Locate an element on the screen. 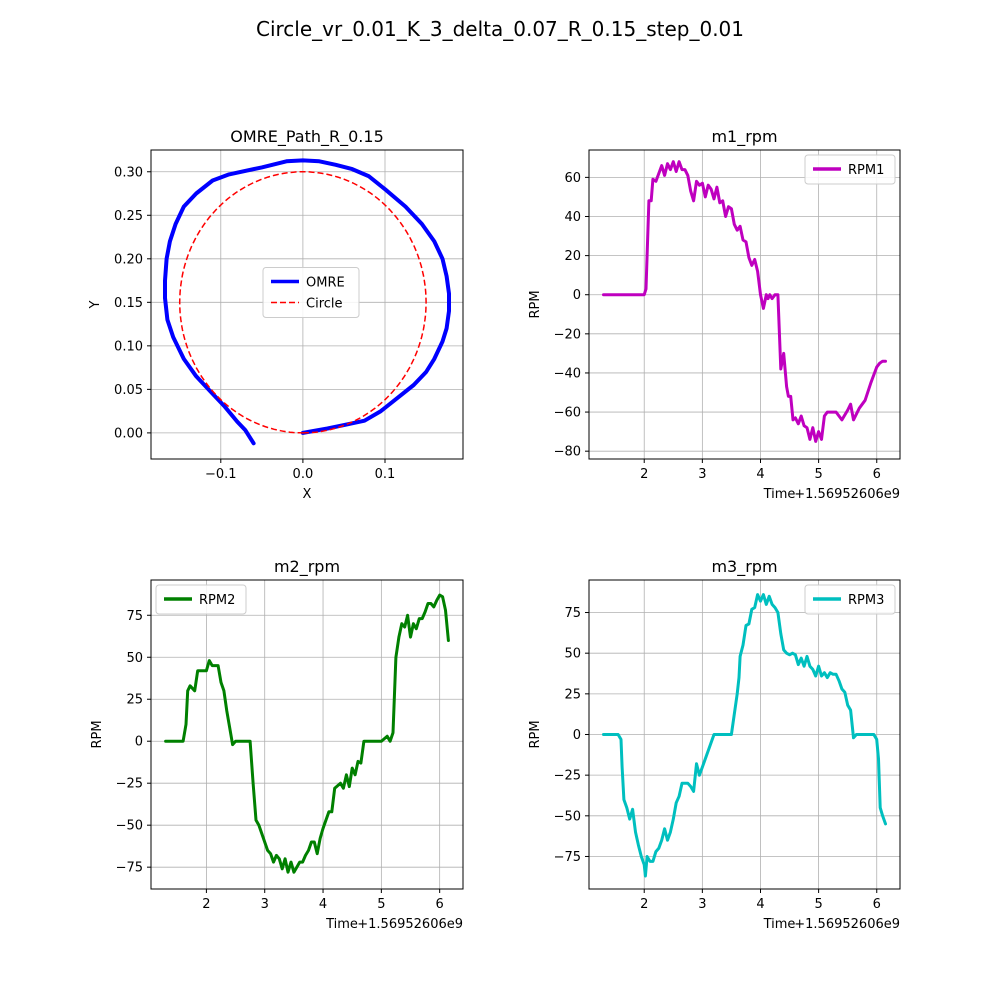 Image resolution: width=1000 pixels, height=1000 pixels. y-tick-label: 60 is located at coordinates (572, 178).